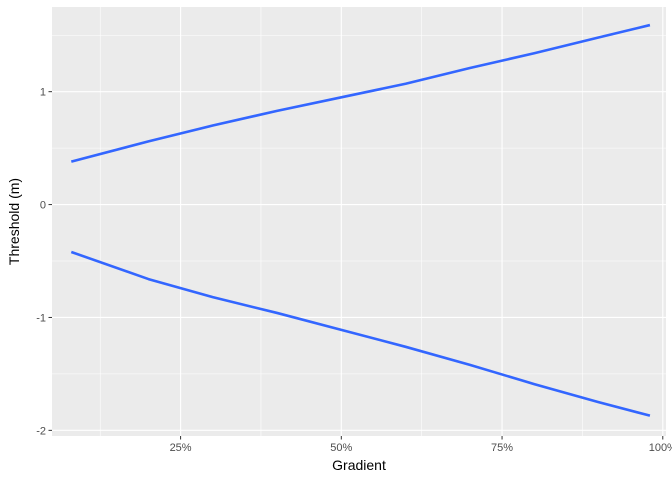 Image resolution: width=672 pixels, height=480 pixels. Describe the element at coordinates (341, 448) in the screenshot. I see `x-tick-label: 50%` at that location.